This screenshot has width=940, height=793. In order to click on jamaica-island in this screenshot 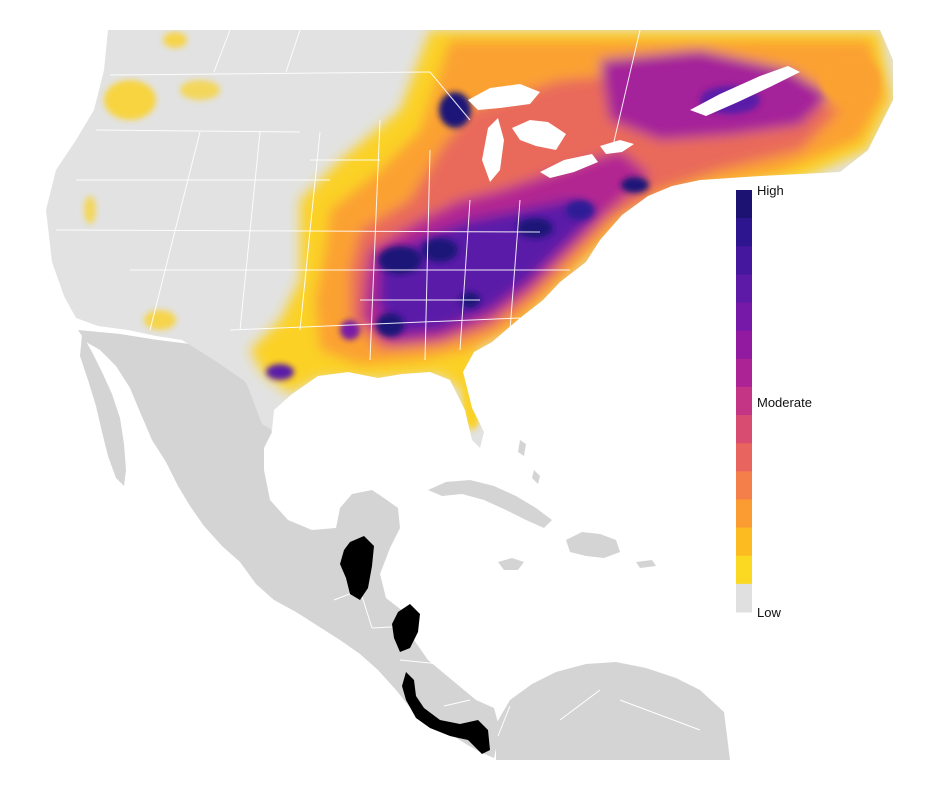, I will do `click(511, 564)`.